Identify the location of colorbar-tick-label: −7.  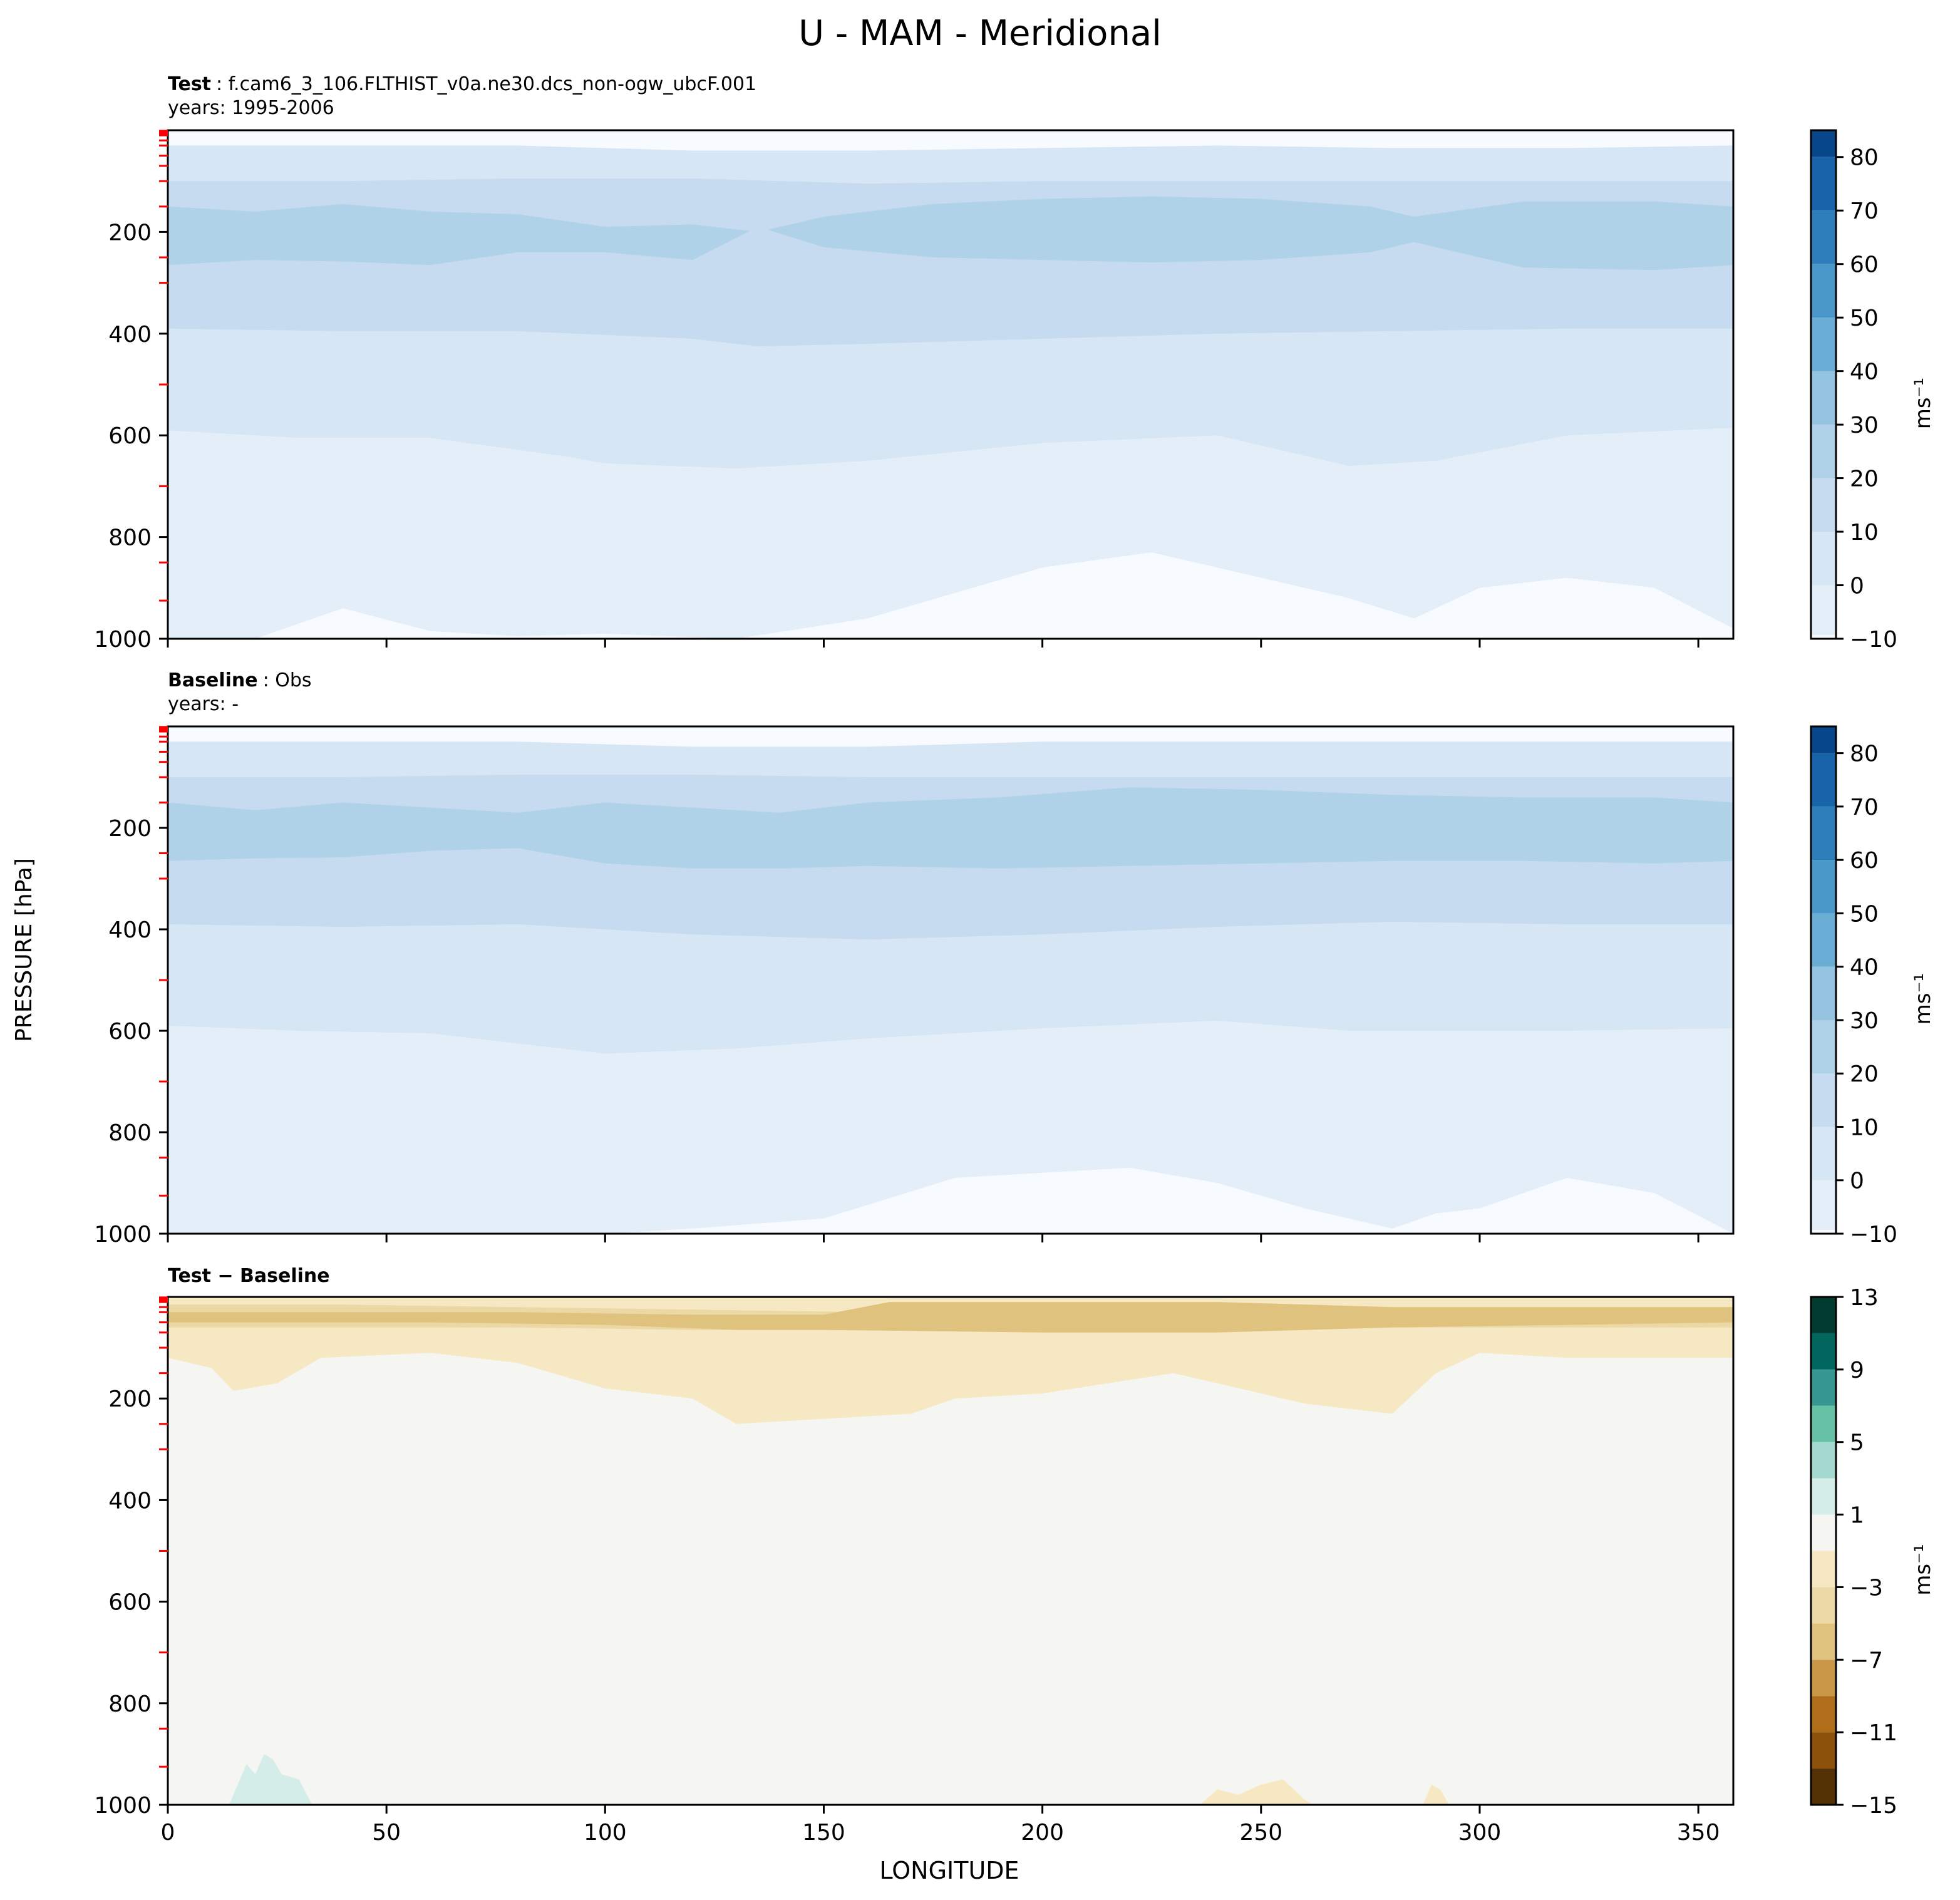
(1866, 1660).